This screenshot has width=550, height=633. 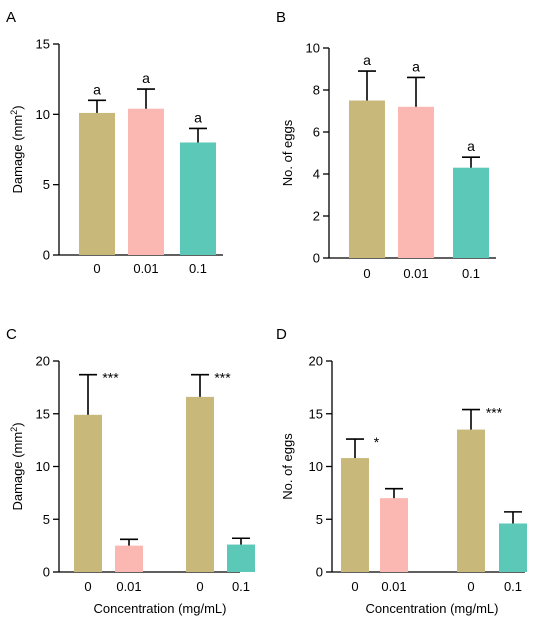 I want to click on y-tick-label: 8, so click(x=316, y=90).